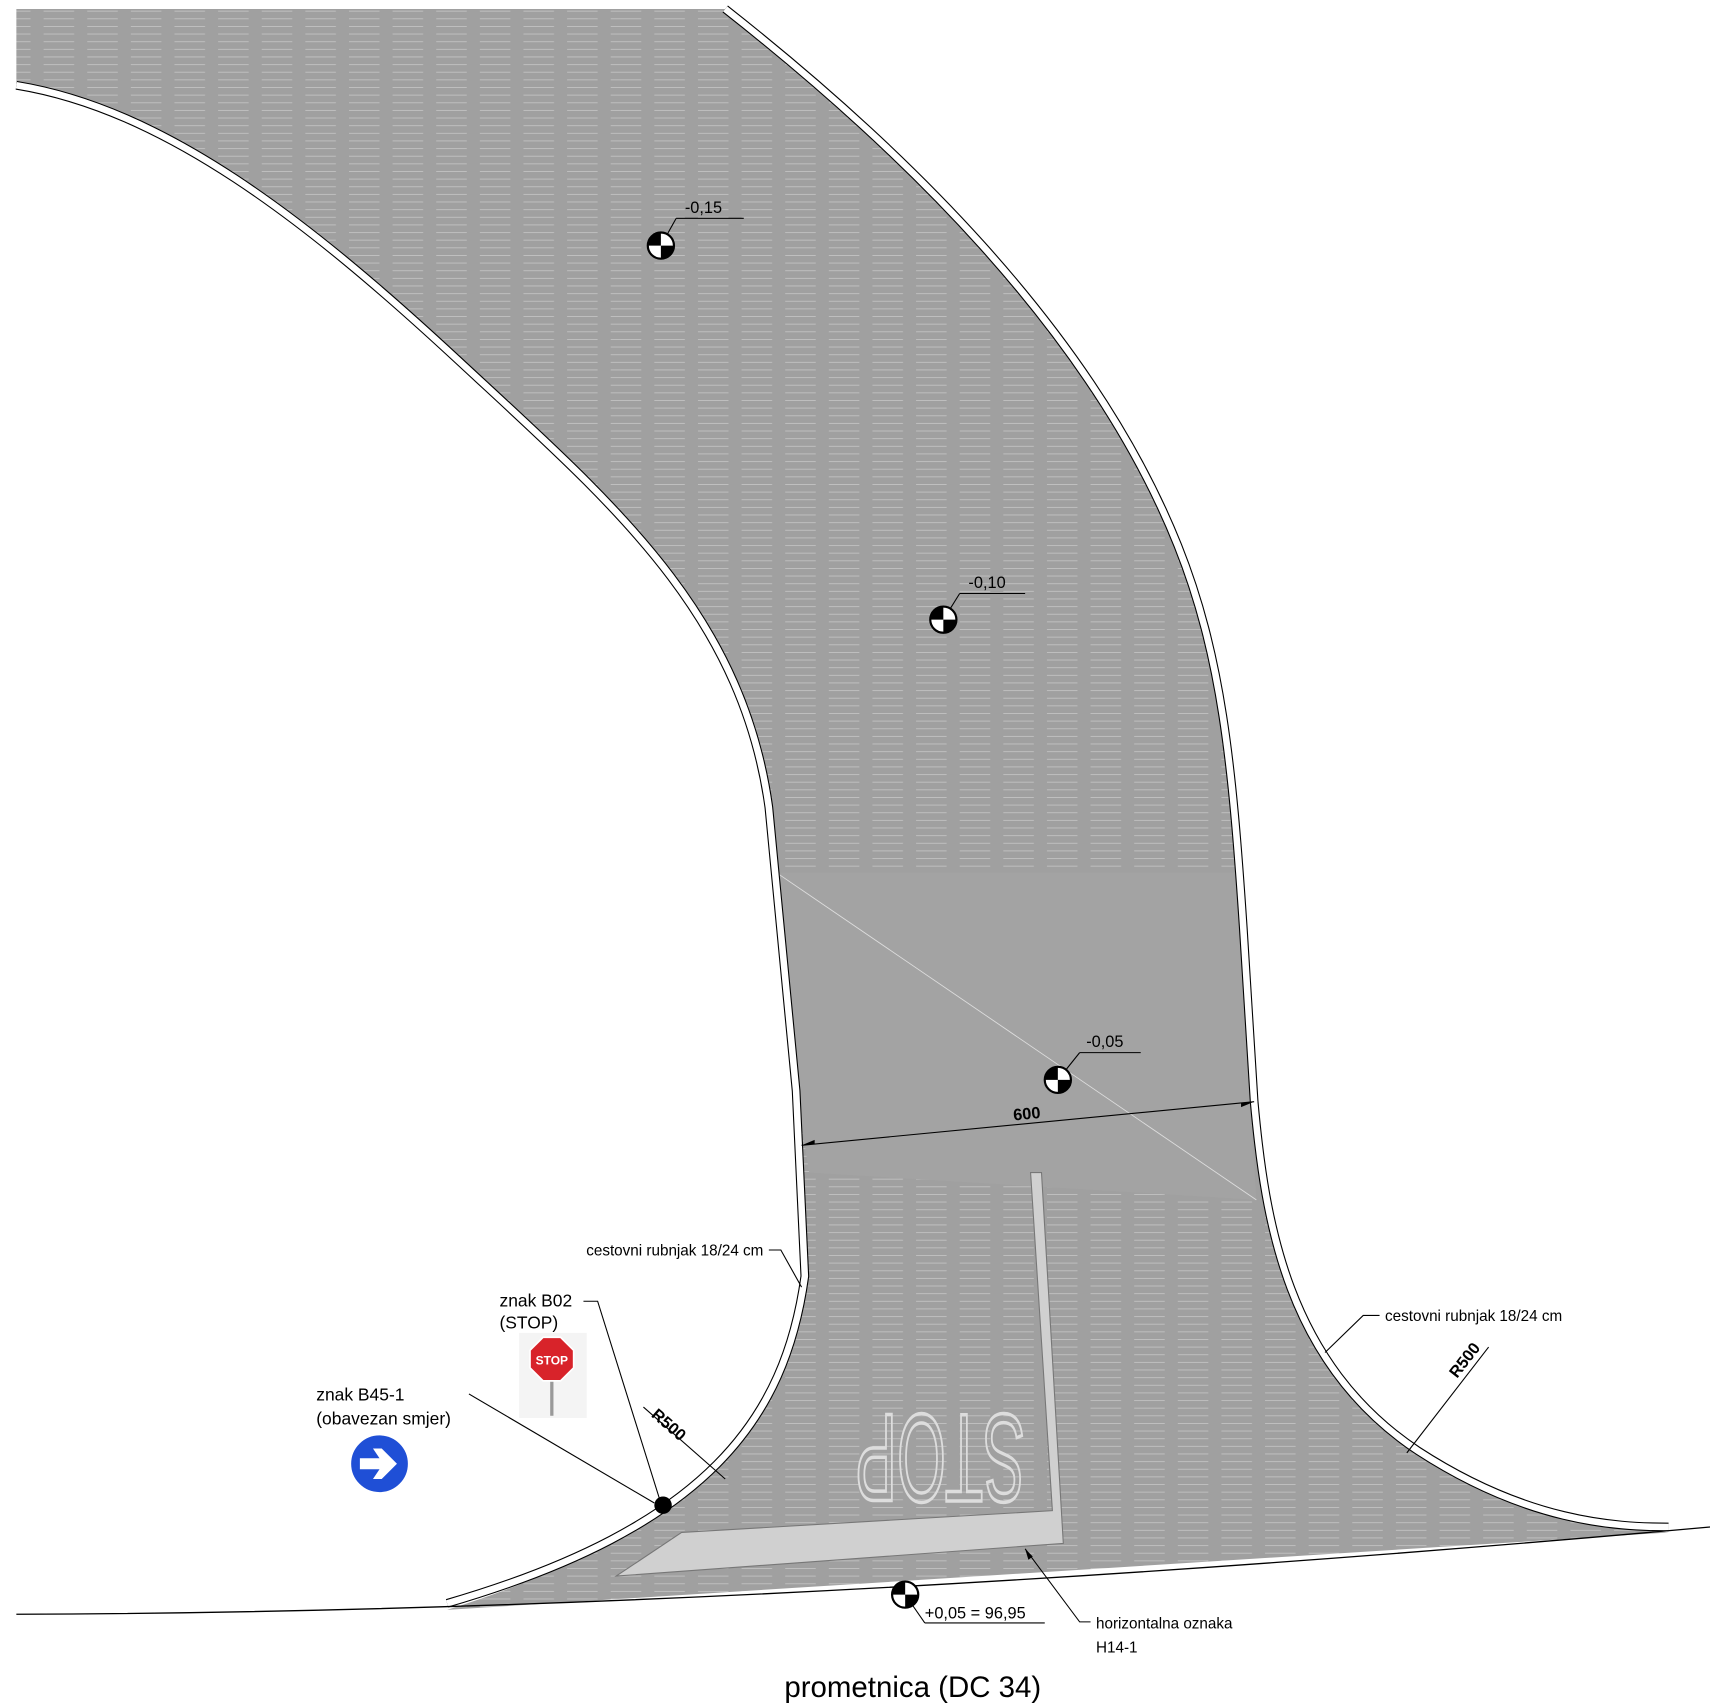 Image resolution: width=1710 pixels, height=1705 pixels. I want to click on caption: prometnica (DC 34), so click(912, 1687).